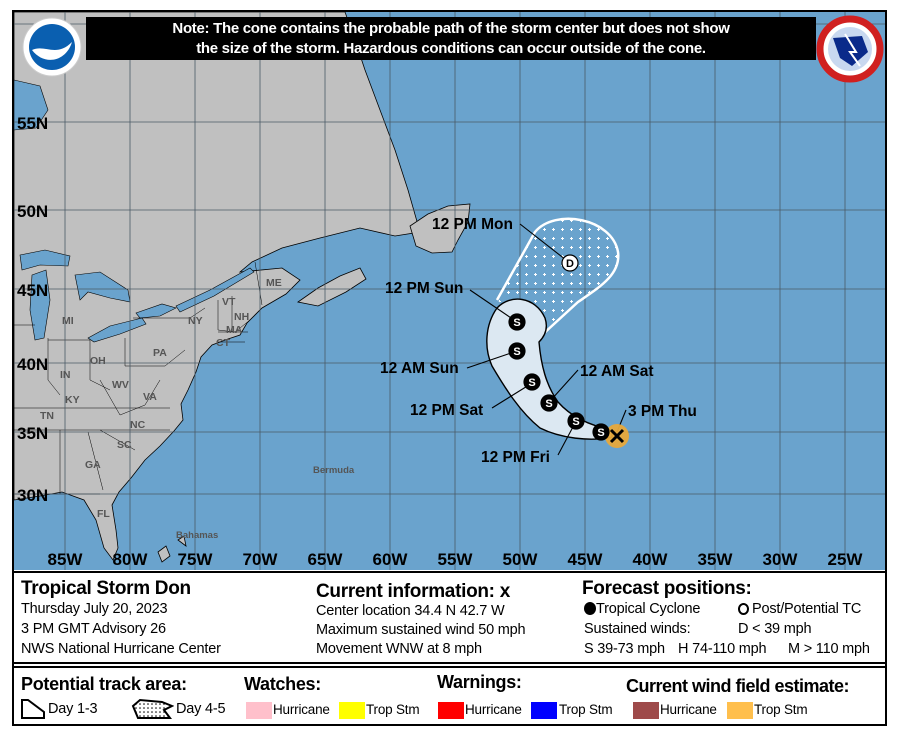 The width and height of the screenshot is (897, 736). Describe the element at coordinates (451, 710) in the screenshot. I see `warning-hurricane-swatch` at that location.